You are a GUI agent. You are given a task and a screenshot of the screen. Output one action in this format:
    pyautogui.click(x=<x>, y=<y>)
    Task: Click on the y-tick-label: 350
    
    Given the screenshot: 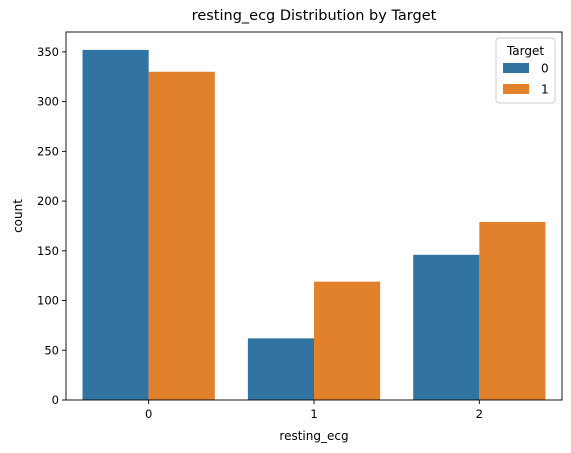 What is the action you would take?
    pyautogui.click(x=48, y=52)
    